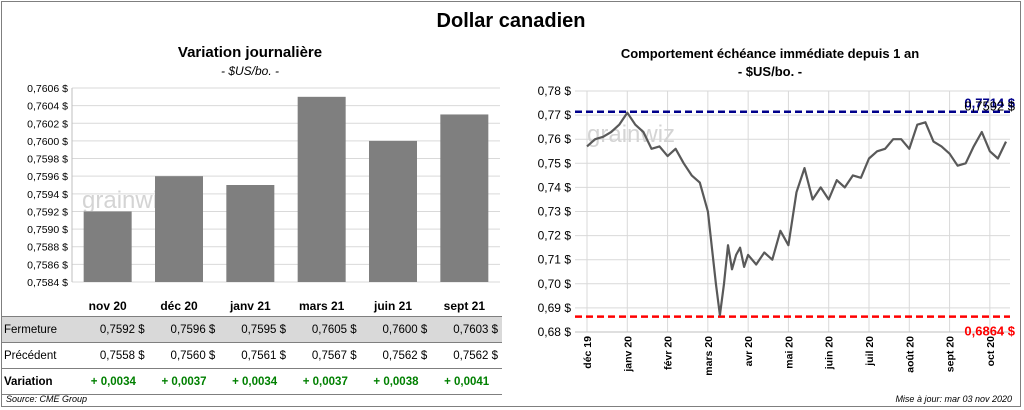  Describe the element at coordinates (991, 351) in the screenshot. I see `x-tick-label: oct 20` at that location.